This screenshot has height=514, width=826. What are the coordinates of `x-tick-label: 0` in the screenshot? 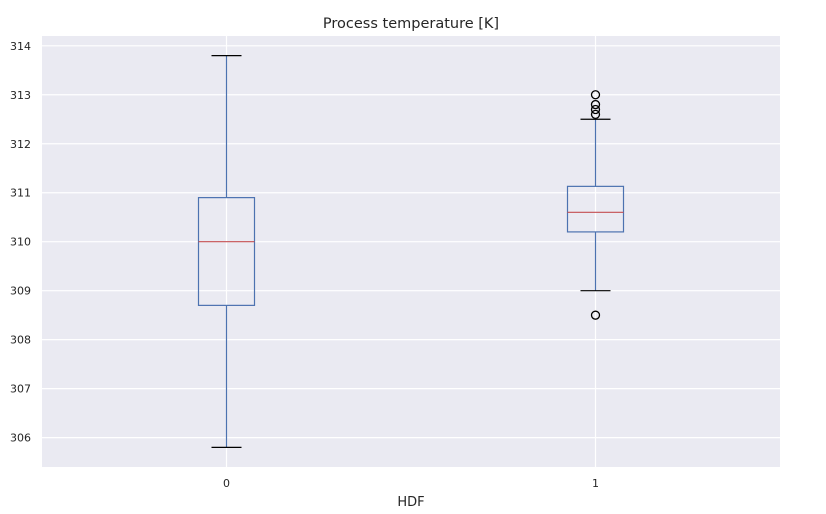 It's located at (226, 483).